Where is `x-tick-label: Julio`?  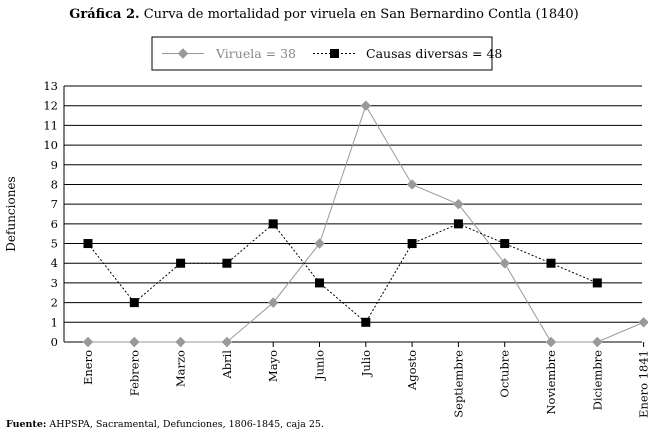
x-tick-label: Julio is located at coordinates (366, 363).